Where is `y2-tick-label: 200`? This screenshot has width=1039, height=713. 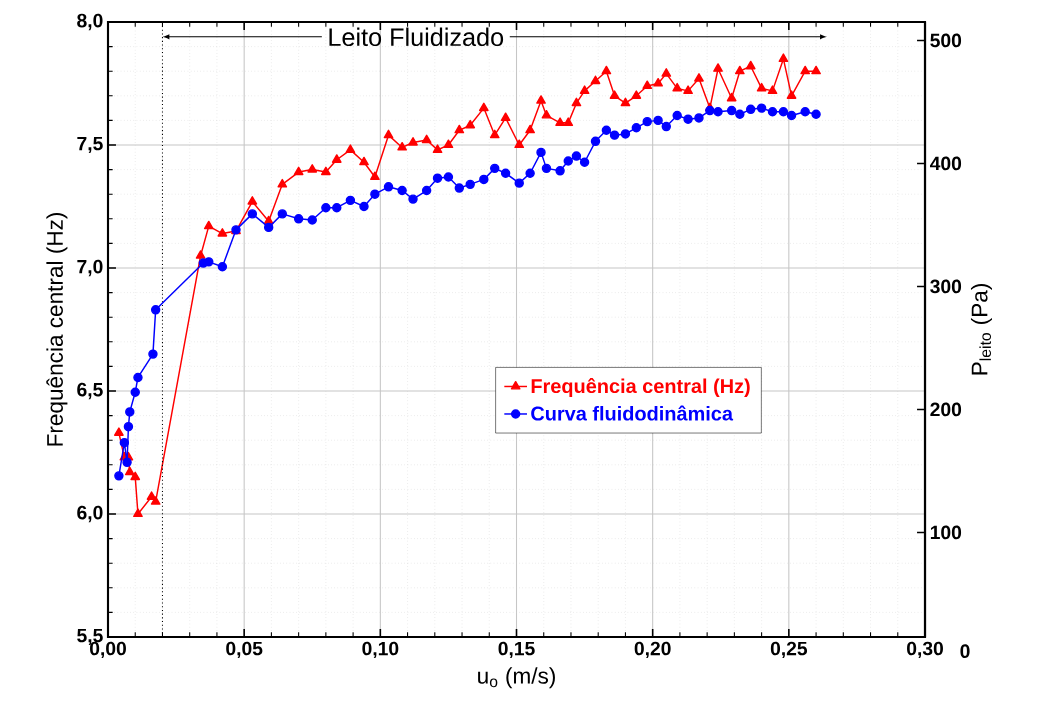
y2-tick-label: 200 is located at coordinates (946, 409).